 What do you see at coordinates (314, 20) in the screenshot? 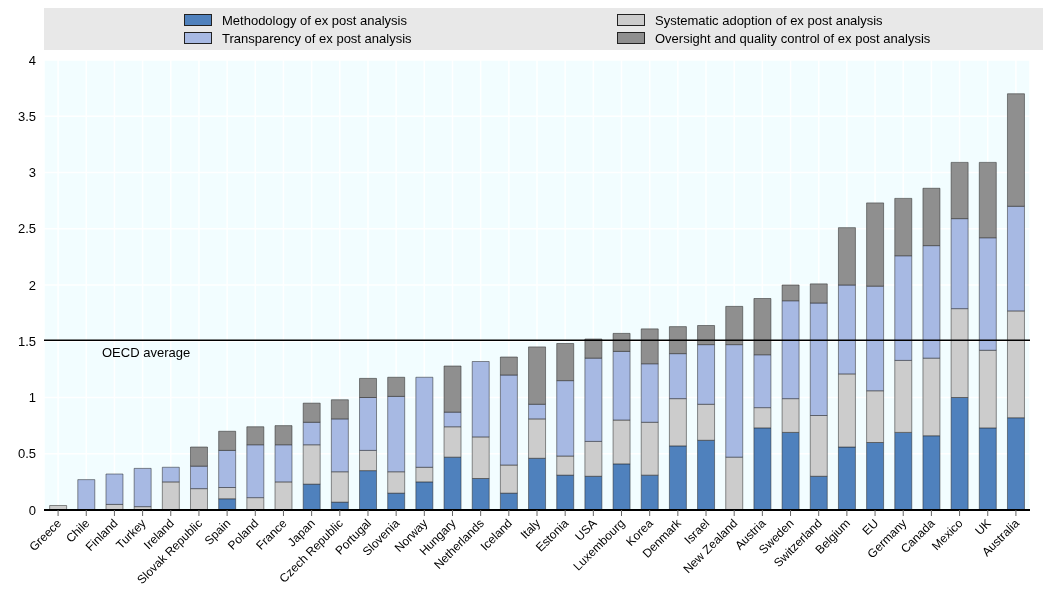
I see `legend-label: Methodology of ex post analysis` at bounding box center [314, 20].